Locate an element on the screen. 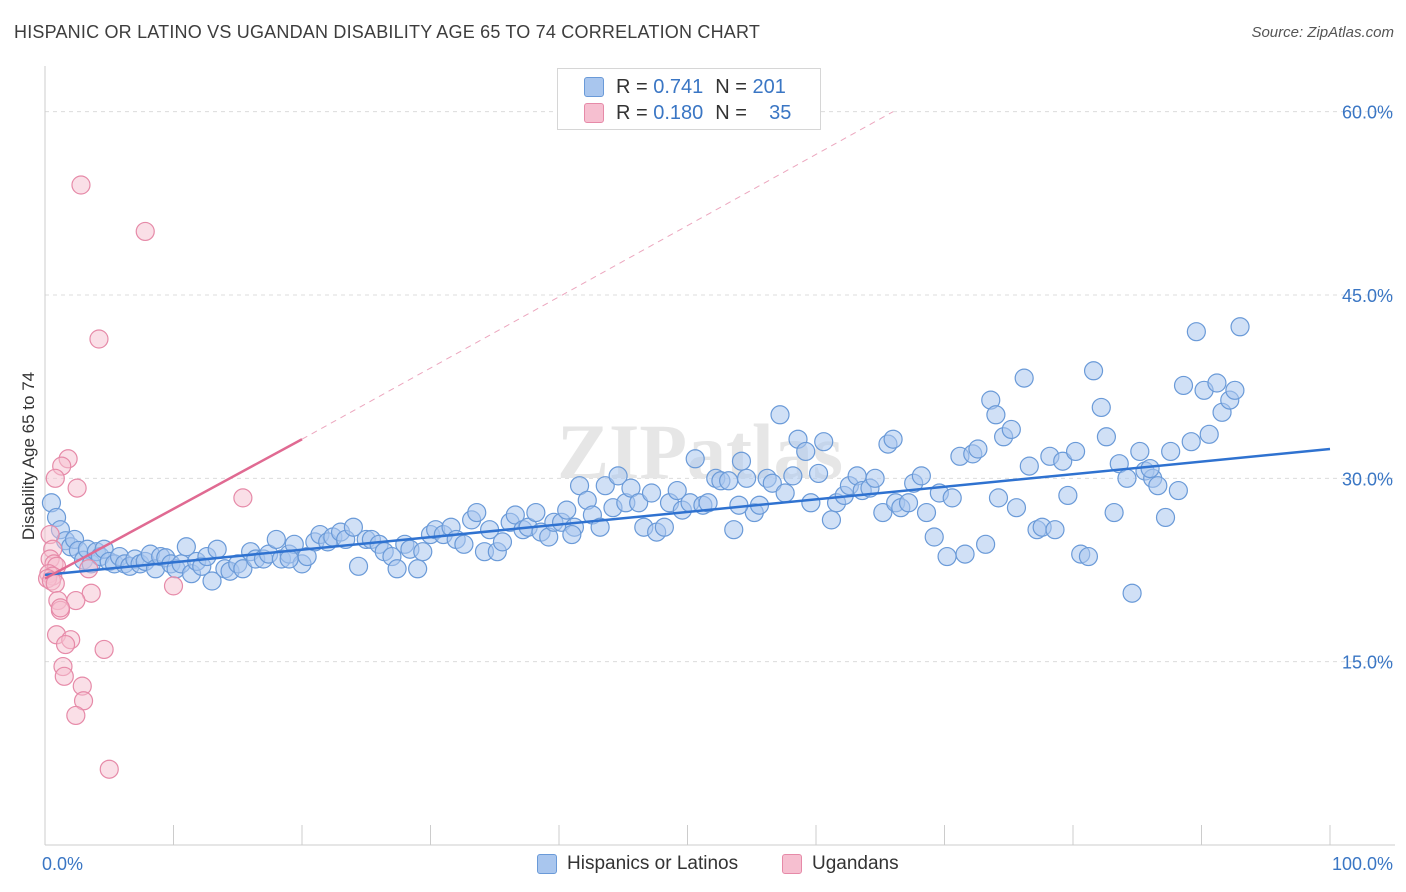  x-tick-label-max: 100.0% is located at coordinates (1362, 864).